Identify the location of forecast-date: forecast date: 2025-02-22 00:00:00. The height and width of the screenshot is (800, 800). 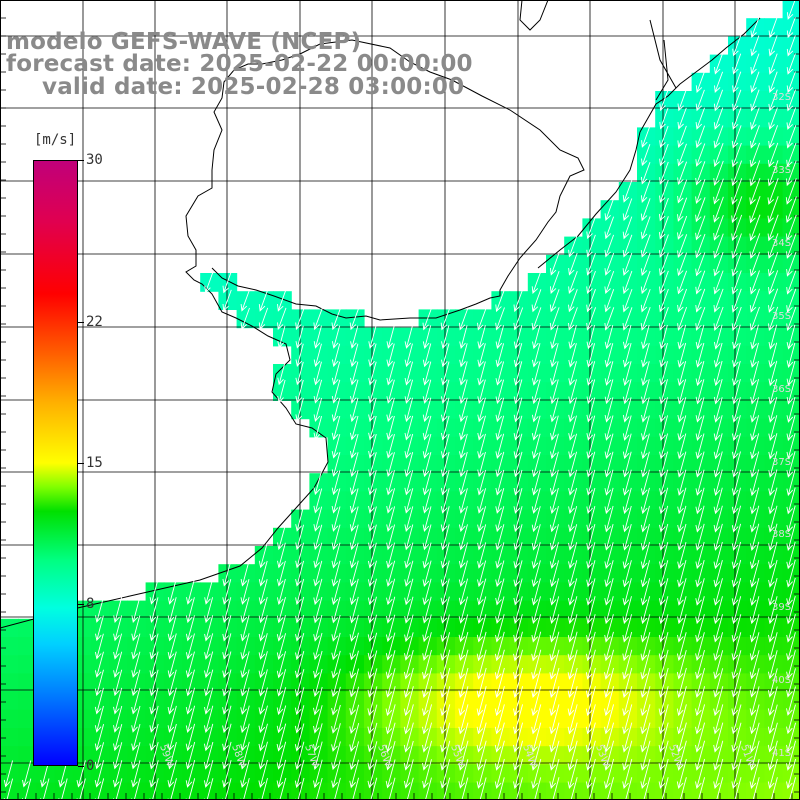
(239, 64).